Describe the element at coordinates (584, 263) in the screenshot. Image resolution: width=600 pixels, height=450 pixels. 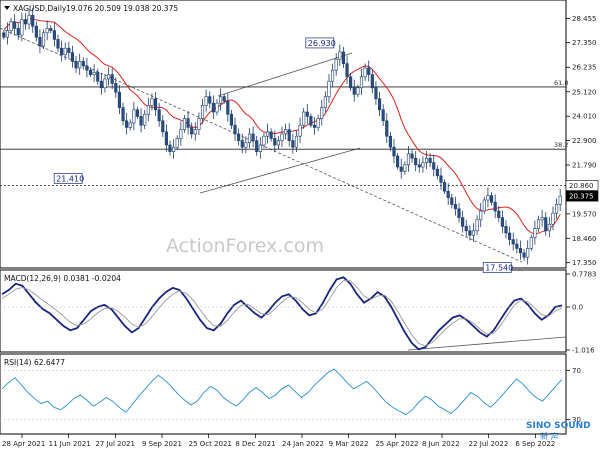
I see `price-tick-label: 17.350` at that location.